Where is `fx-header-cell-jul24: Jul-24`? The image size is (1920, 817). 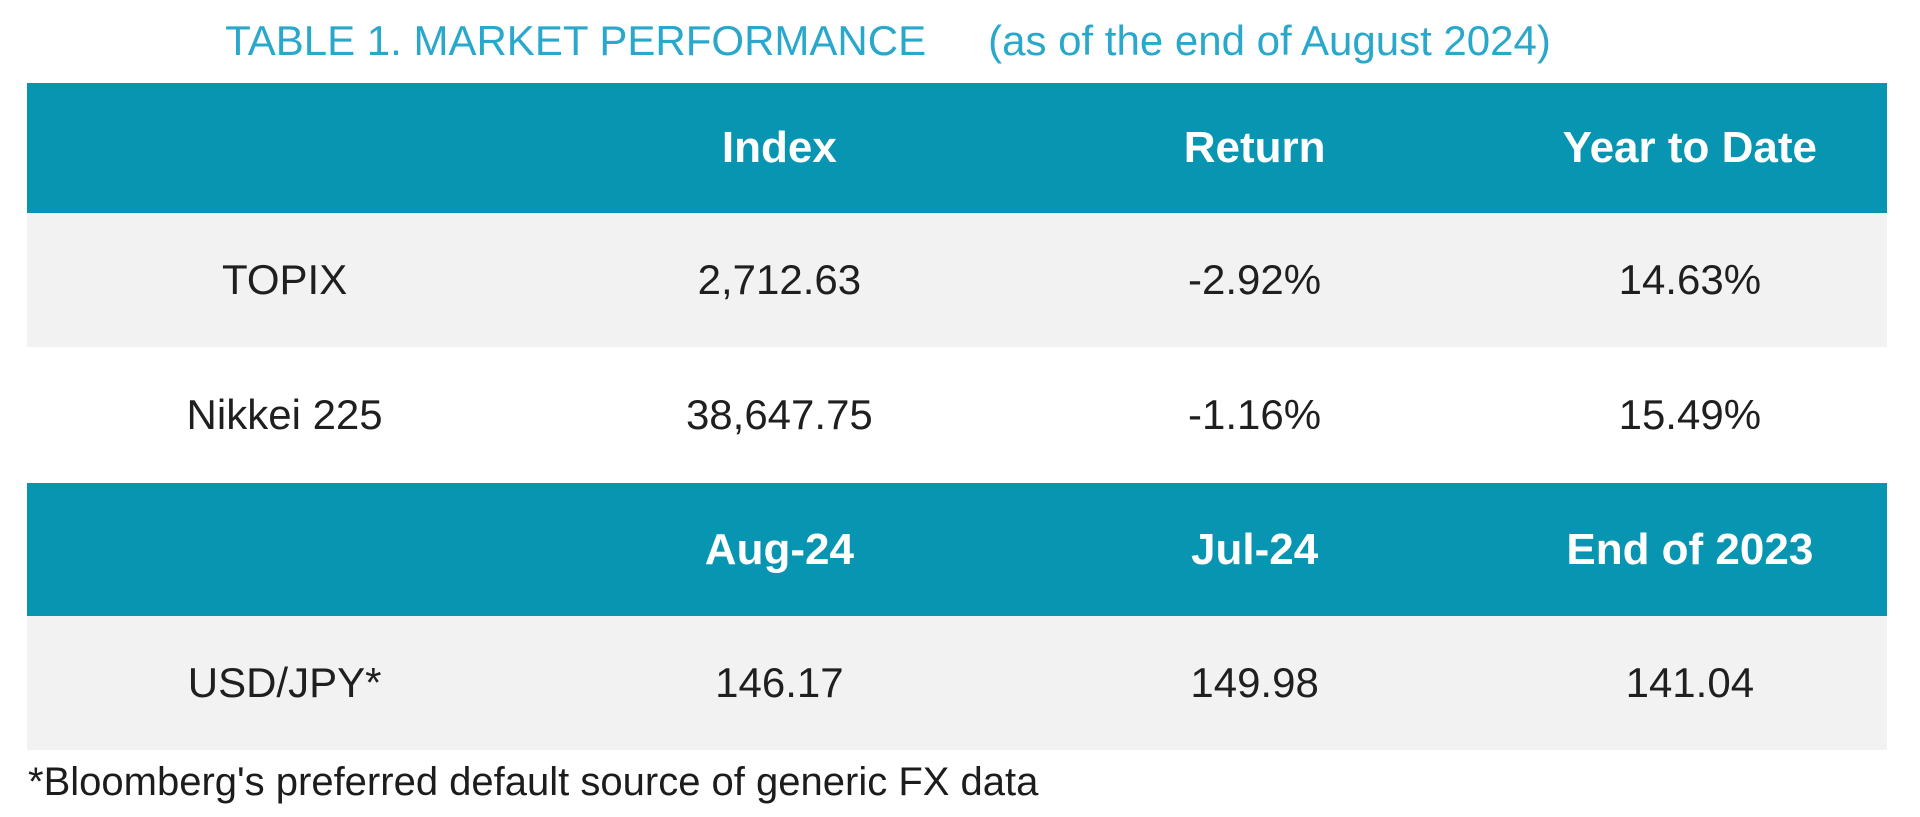 fx-header-cell-jul24: Jul-24 is located at coordinates (1255, 549).